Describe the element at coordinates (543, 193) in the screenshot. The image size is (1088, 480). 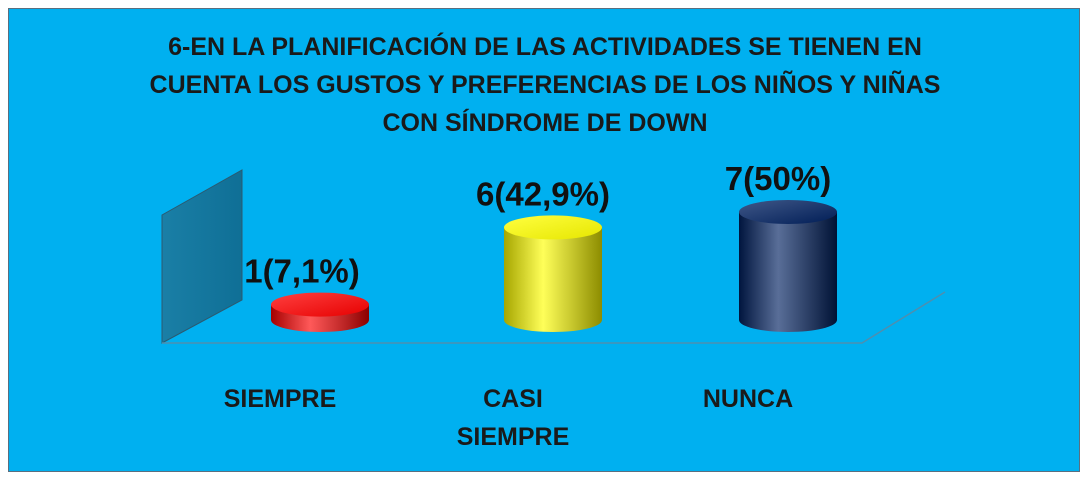
I see `data-label: 6(42,9%)` at that location.